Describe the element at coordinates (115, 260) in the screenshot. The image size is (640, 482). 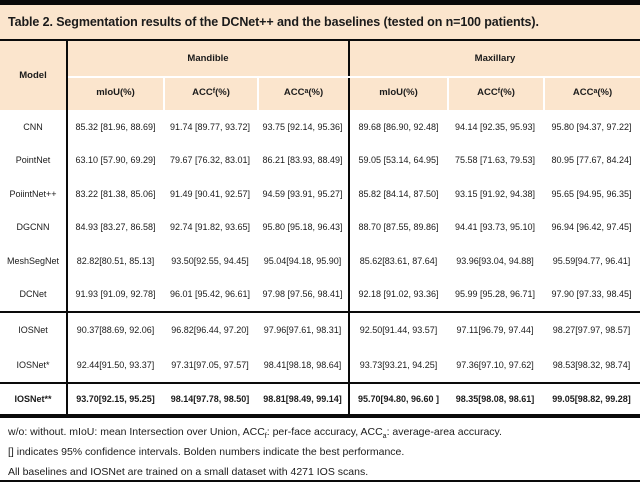
I see `value-cell: 82.82[80.51, 85.13]` at that location.